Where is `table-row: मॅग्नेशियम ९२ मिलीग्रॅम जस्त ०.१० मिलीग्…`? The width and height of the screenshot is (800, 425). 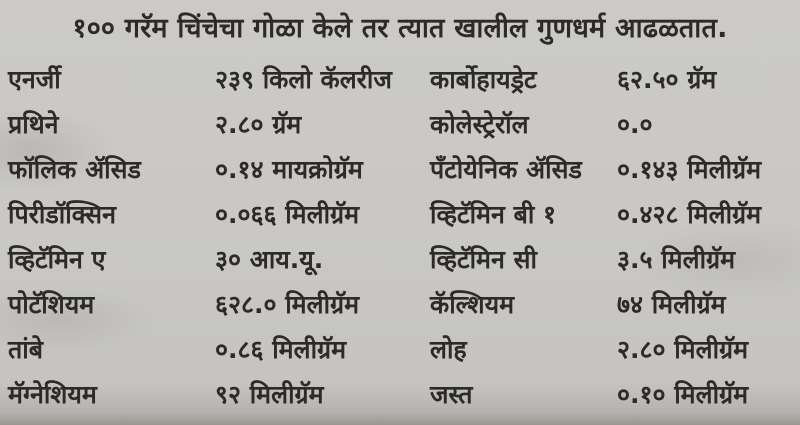
table-row: मॅग्नेशियम ९२ मिलीग्रॅम जस्त ०.१० मिलीग्… is located at coordinates (402, 393).